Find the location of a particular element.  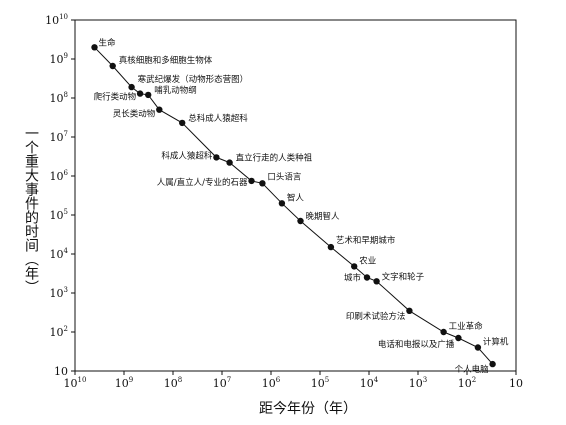

data-label: 个人电脑 is located at coordinates (472, 369).